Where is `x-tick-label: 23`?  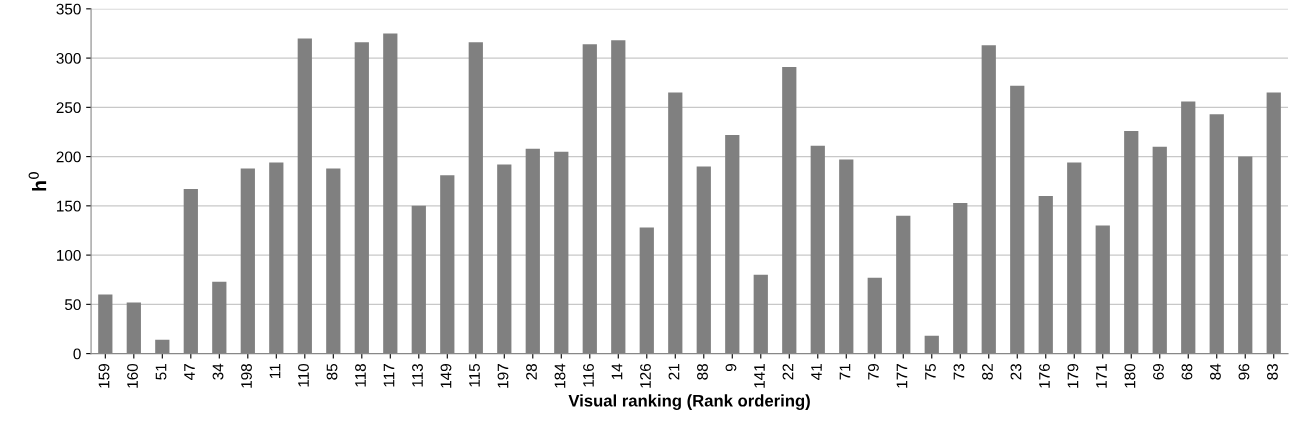 x-tick-label: 23 is located at coordinates (1016, 371).